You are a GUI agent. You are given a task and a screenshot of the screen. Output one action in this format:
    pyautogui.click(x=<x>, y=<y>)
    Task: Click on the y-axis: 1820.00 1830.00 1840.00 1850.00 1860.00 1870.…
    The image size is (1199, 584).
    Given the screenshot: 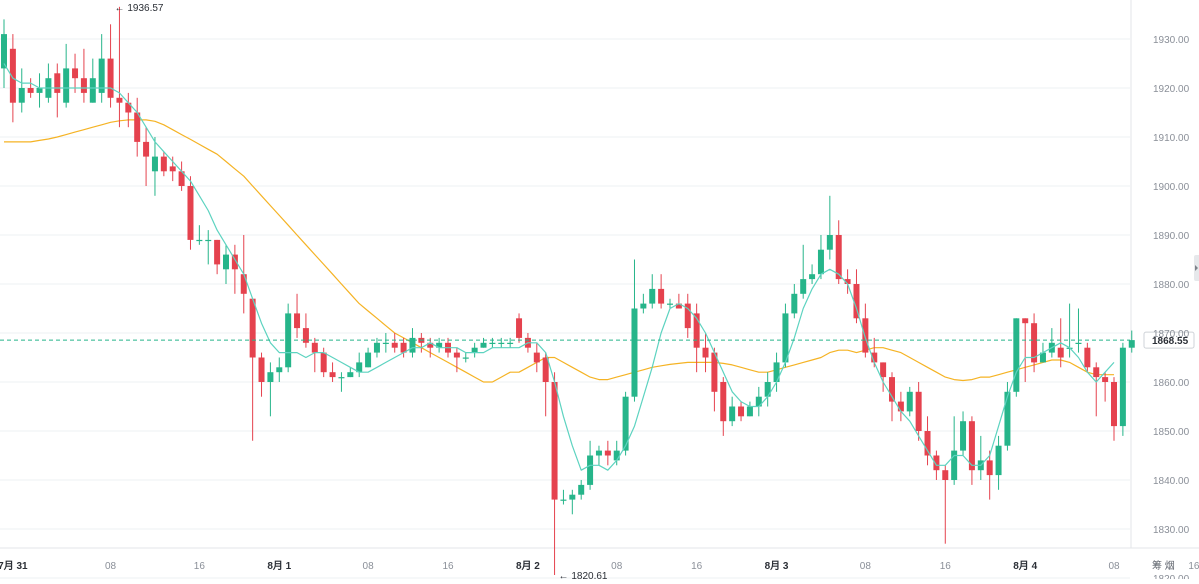 What is the action you would take?
    pyautogui.click(x=1171, y=309)
    